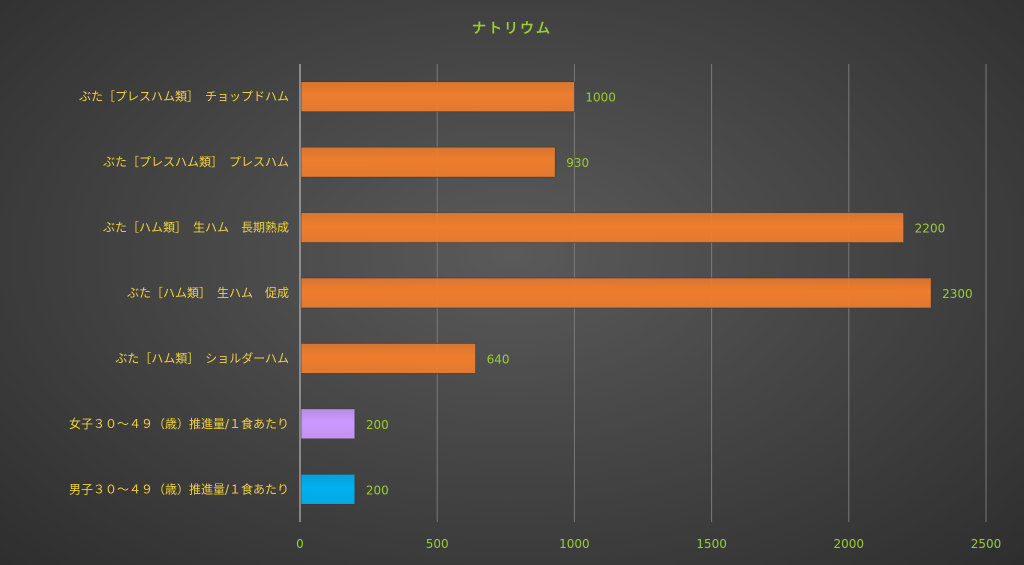 The image size is (1024, 565). Describe the element at coordinates (196, 227) in the screenshot. I see `category-label: ぶた［ハム類］ 生ハム 長期熟成` at that location.